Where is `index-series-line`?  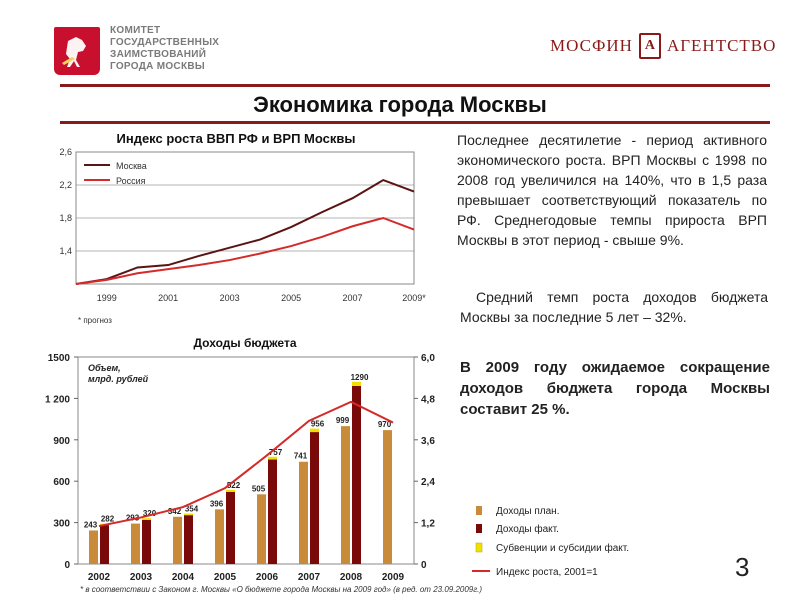 index-series-line is located at coordinates (246, 464).